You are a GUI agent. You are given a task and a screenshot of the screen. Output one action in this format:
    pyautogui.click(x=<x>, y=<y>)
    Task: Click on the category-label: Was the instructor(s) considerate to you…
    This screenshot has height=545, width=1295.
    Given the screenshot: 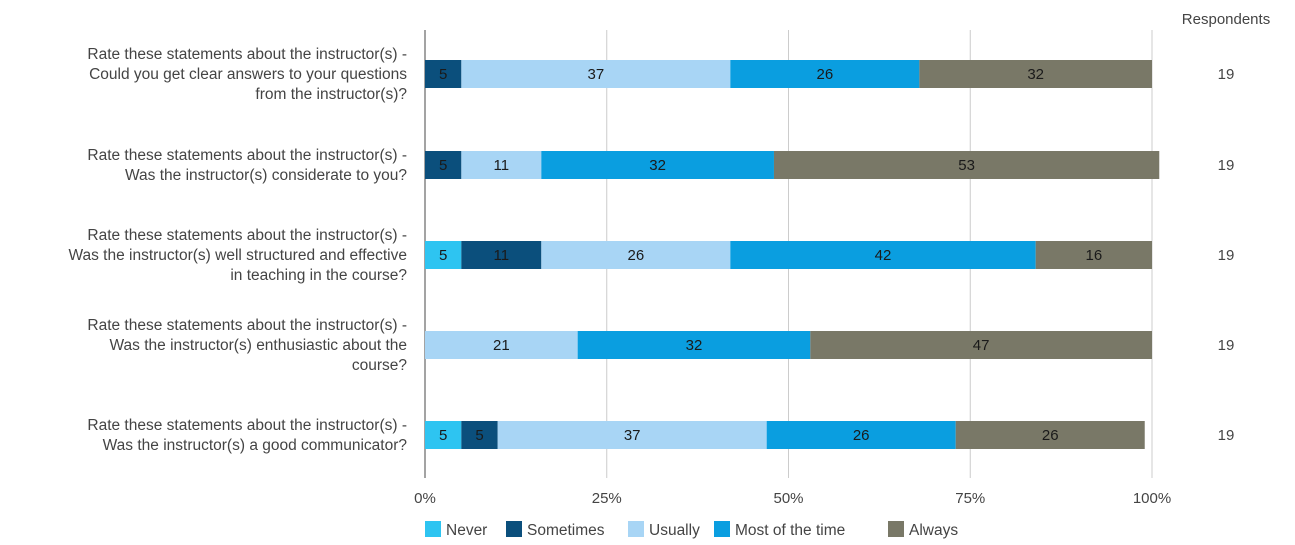 What is the action you would take?
    pyautogui.click(x=266, y=175)
    